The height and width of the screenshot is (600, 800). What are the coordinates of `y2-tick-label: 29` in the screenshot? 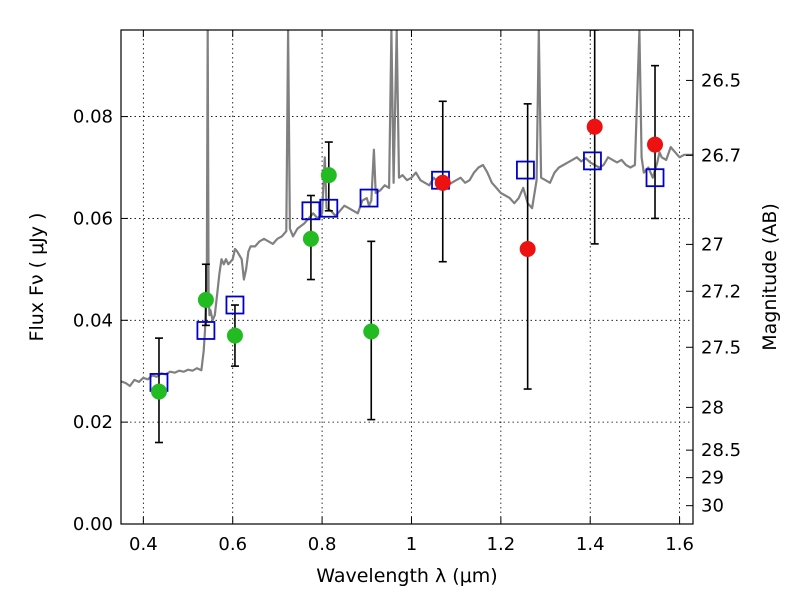 It's located at (712, 478).